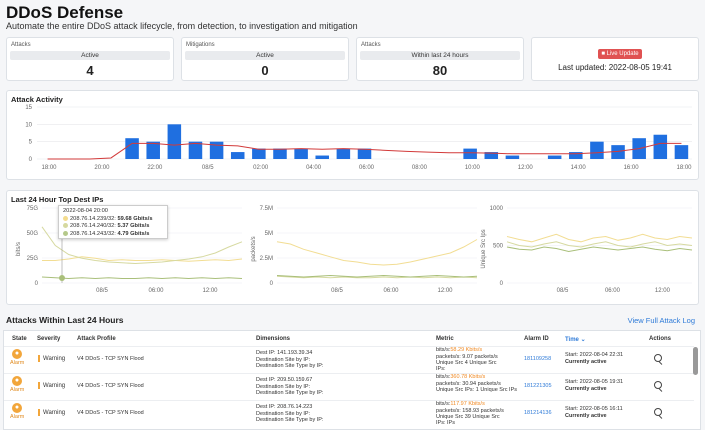 Image resolution: width=705 pixels, height=430 pixels. What do you see at coordinates (583, 340) in the screenshot?
I see `chevron-down-icon: ⌄` at bounding box center [583, 340].